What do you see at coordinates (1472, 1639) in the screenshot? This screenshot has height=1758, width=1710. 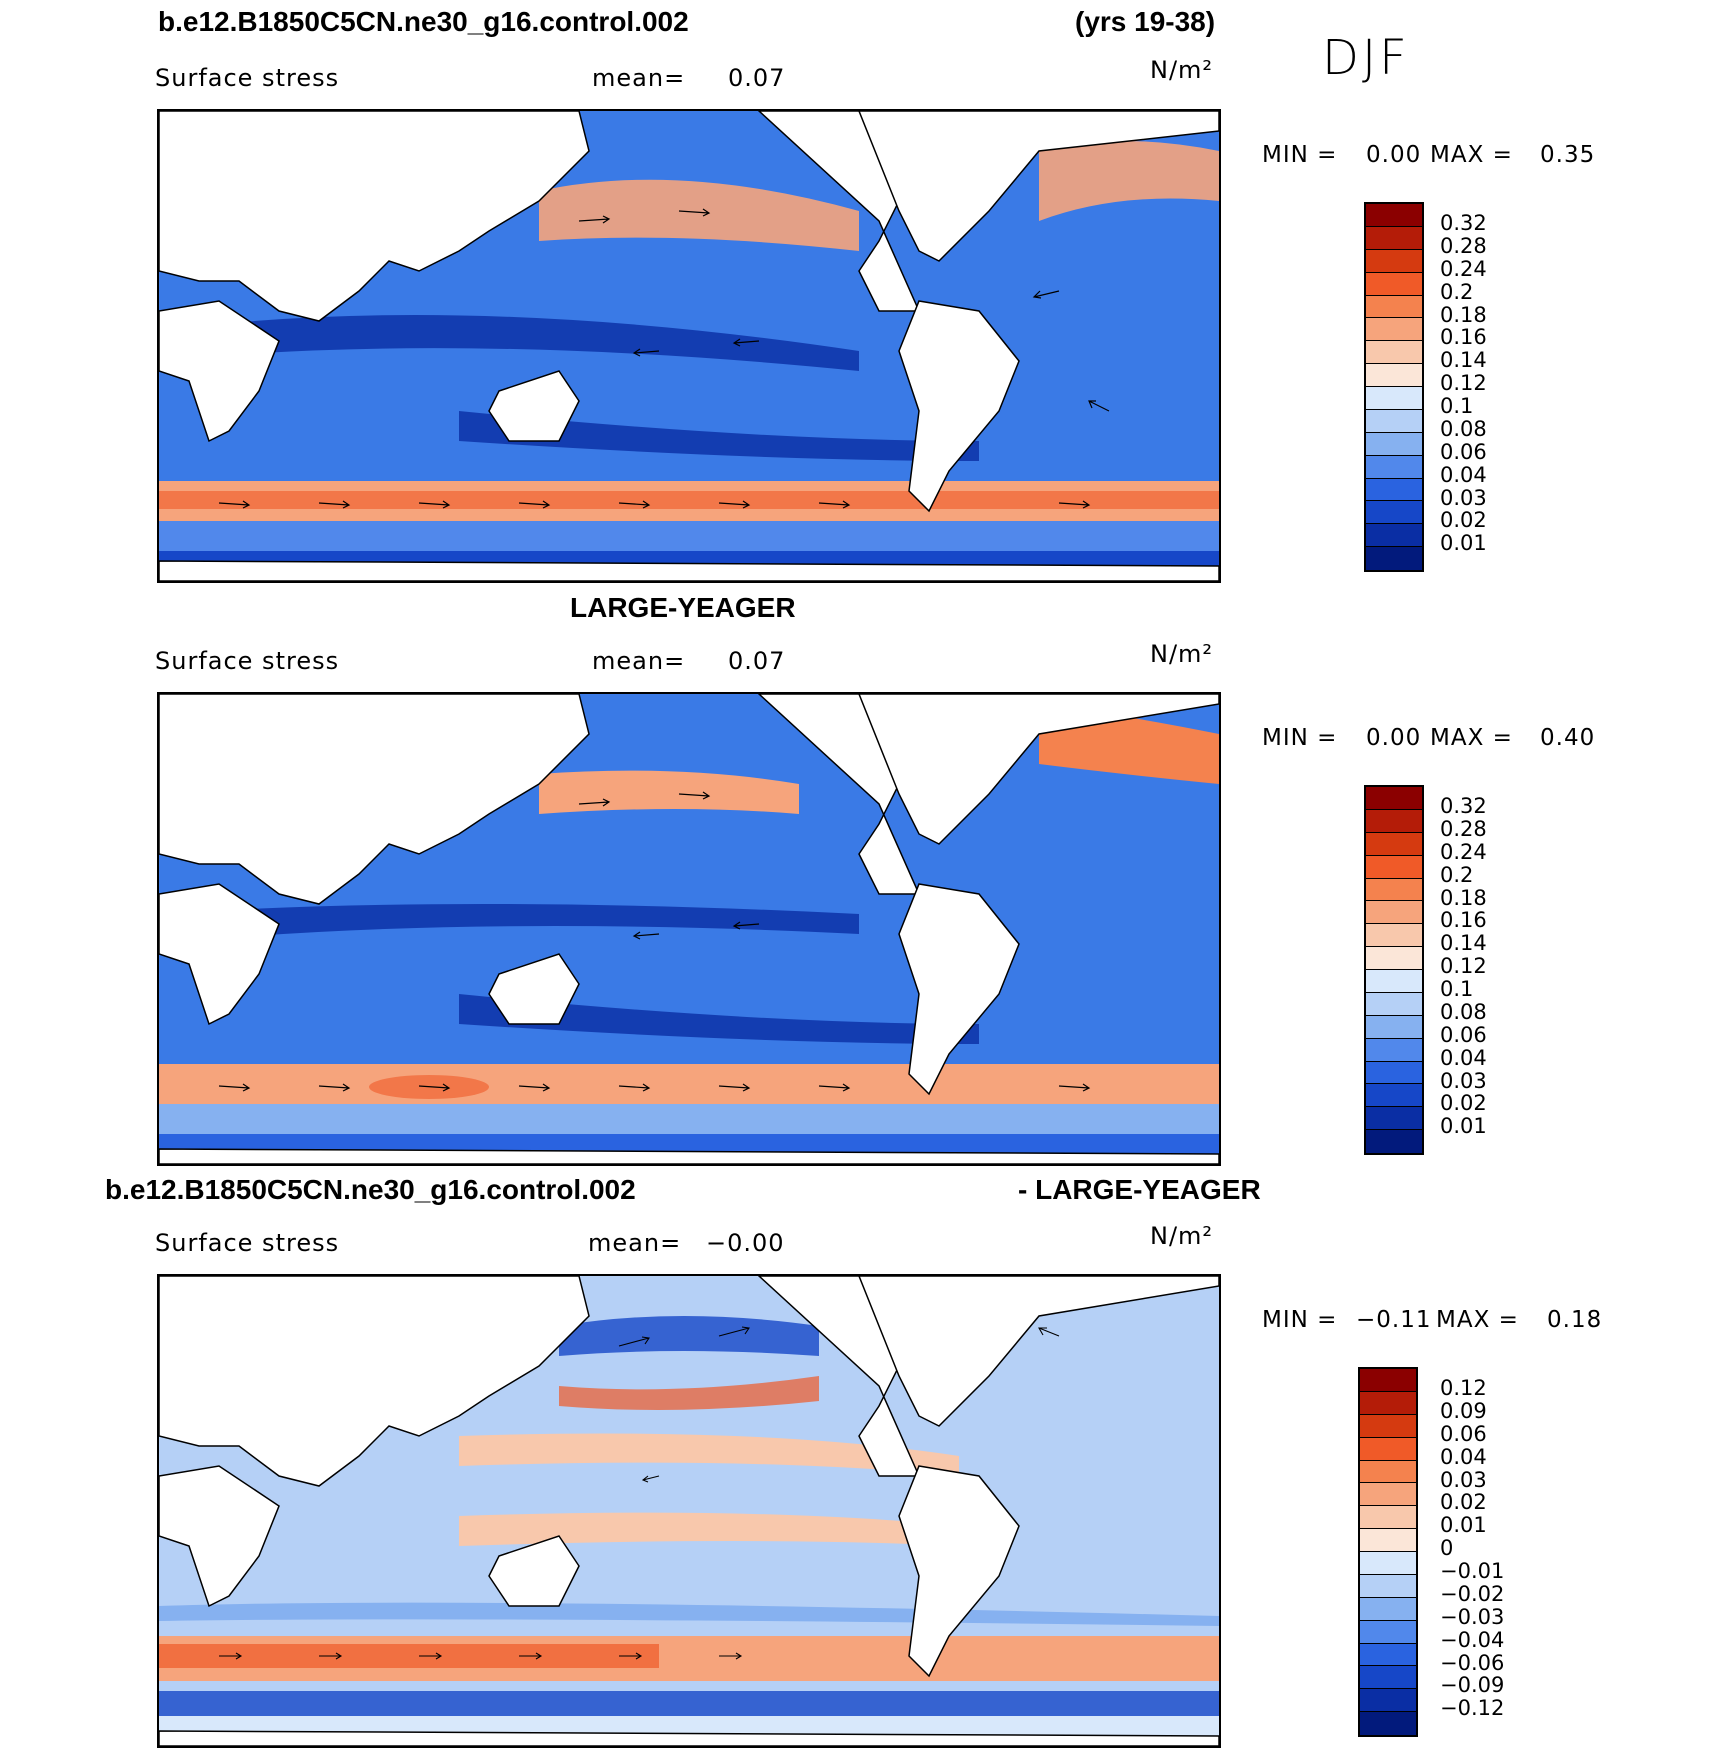 I see `colorbar-tick-label: −0.04` at bounding box center [1472, 1639].